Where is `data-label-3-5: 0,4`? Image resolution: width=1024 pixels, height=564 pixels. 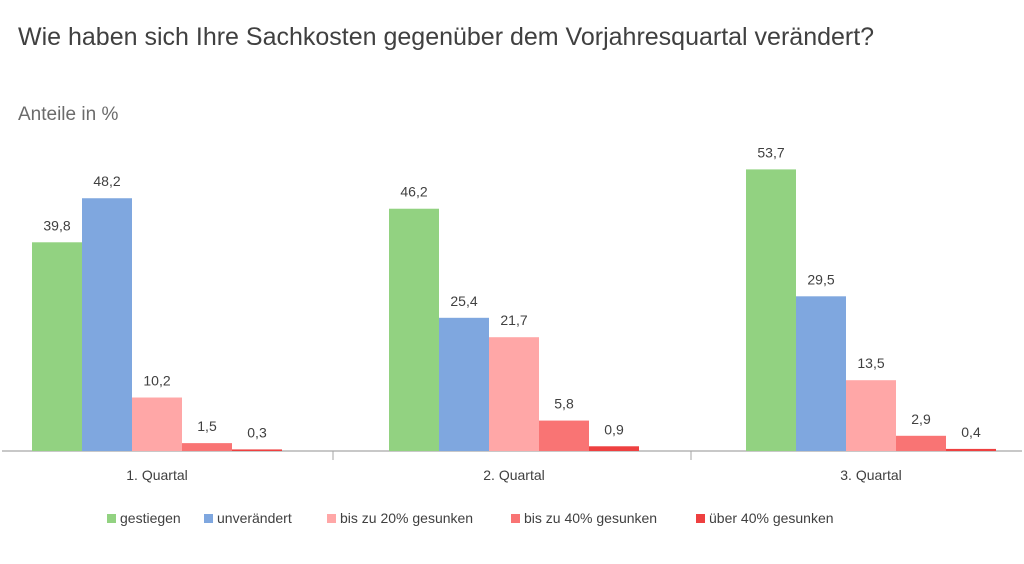
data-label-3-5: 0,4 is located at coordinates (971, 432).